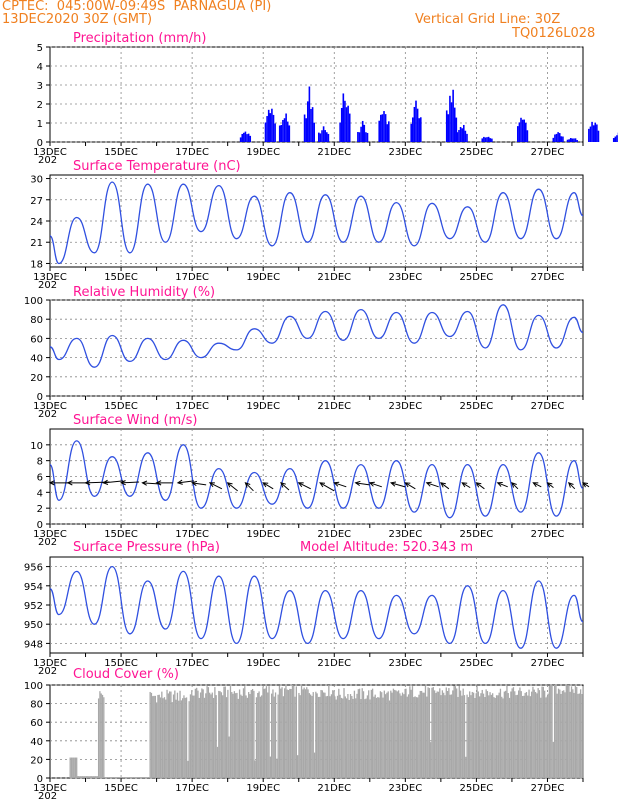 The image size is (618, 800). What do you see at coordinates (488, 19) in the screenshot?
I see `grid-note: Vertical Grid Line: 30Z` at bounding box center [488, 19].